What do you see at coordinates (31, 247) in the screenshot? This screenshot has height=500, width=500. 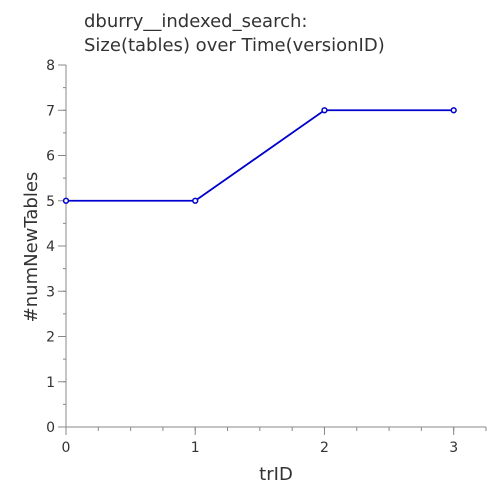 I see `y-axis-label: #numNewTables` at bounding box center [31, 247].